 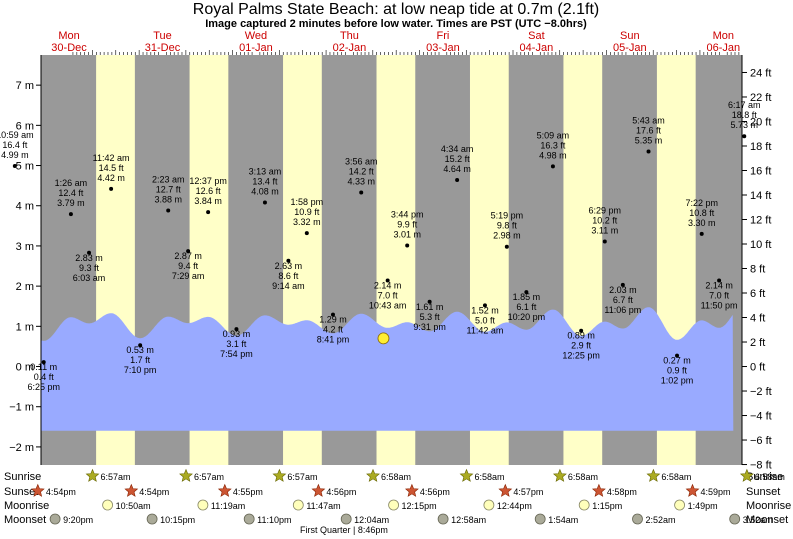 What do you see at coordinates (188, 256) in the screenshot?
I see `low-tide-label: 2.87 m` at bounding box center [188, 256].